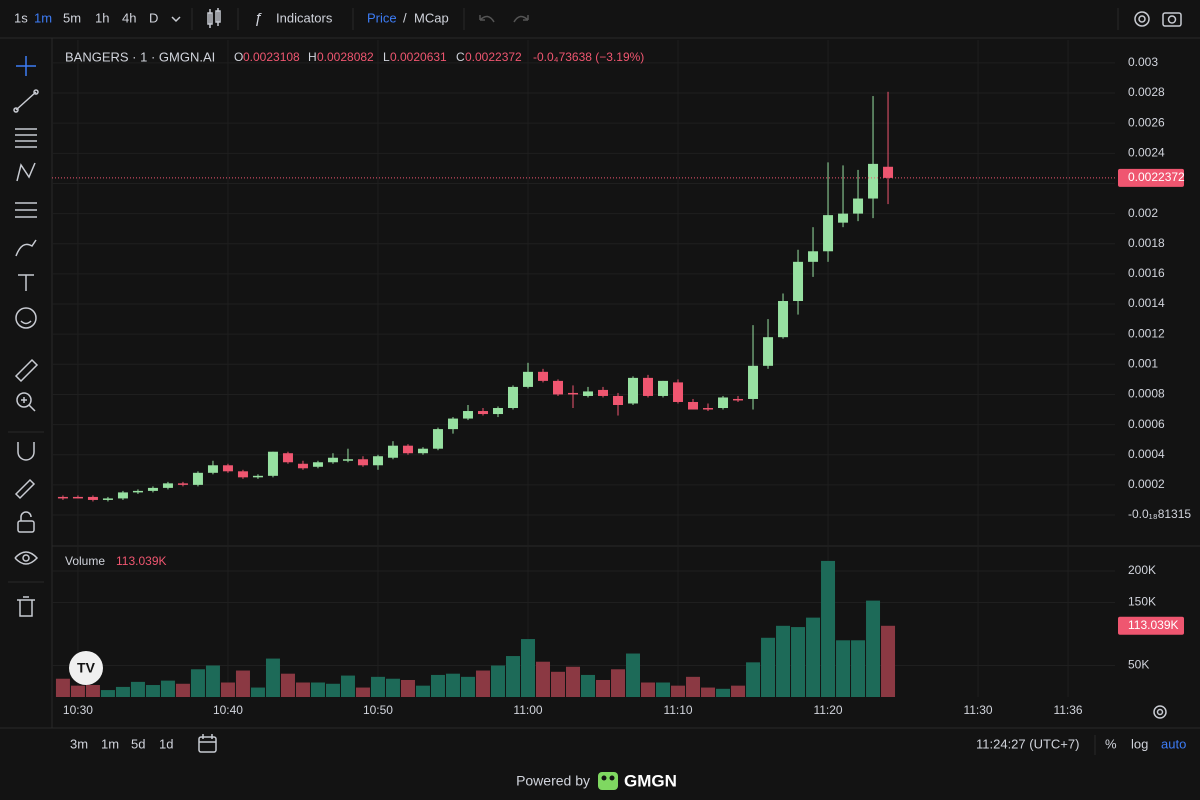  I want to click on y-tick-label: 0.0018, so click(1146, 243).